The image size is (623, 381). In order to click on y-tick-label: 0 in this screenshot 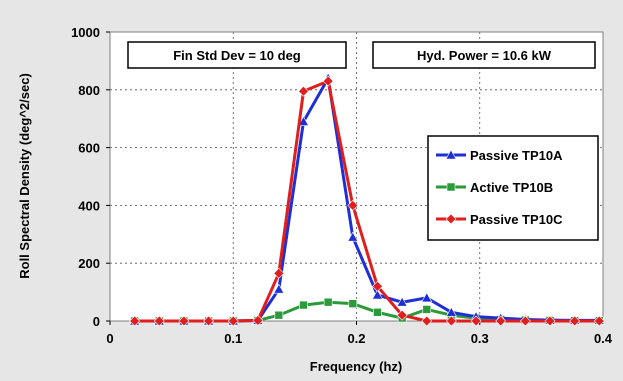, I will do `click(96, 321)`.